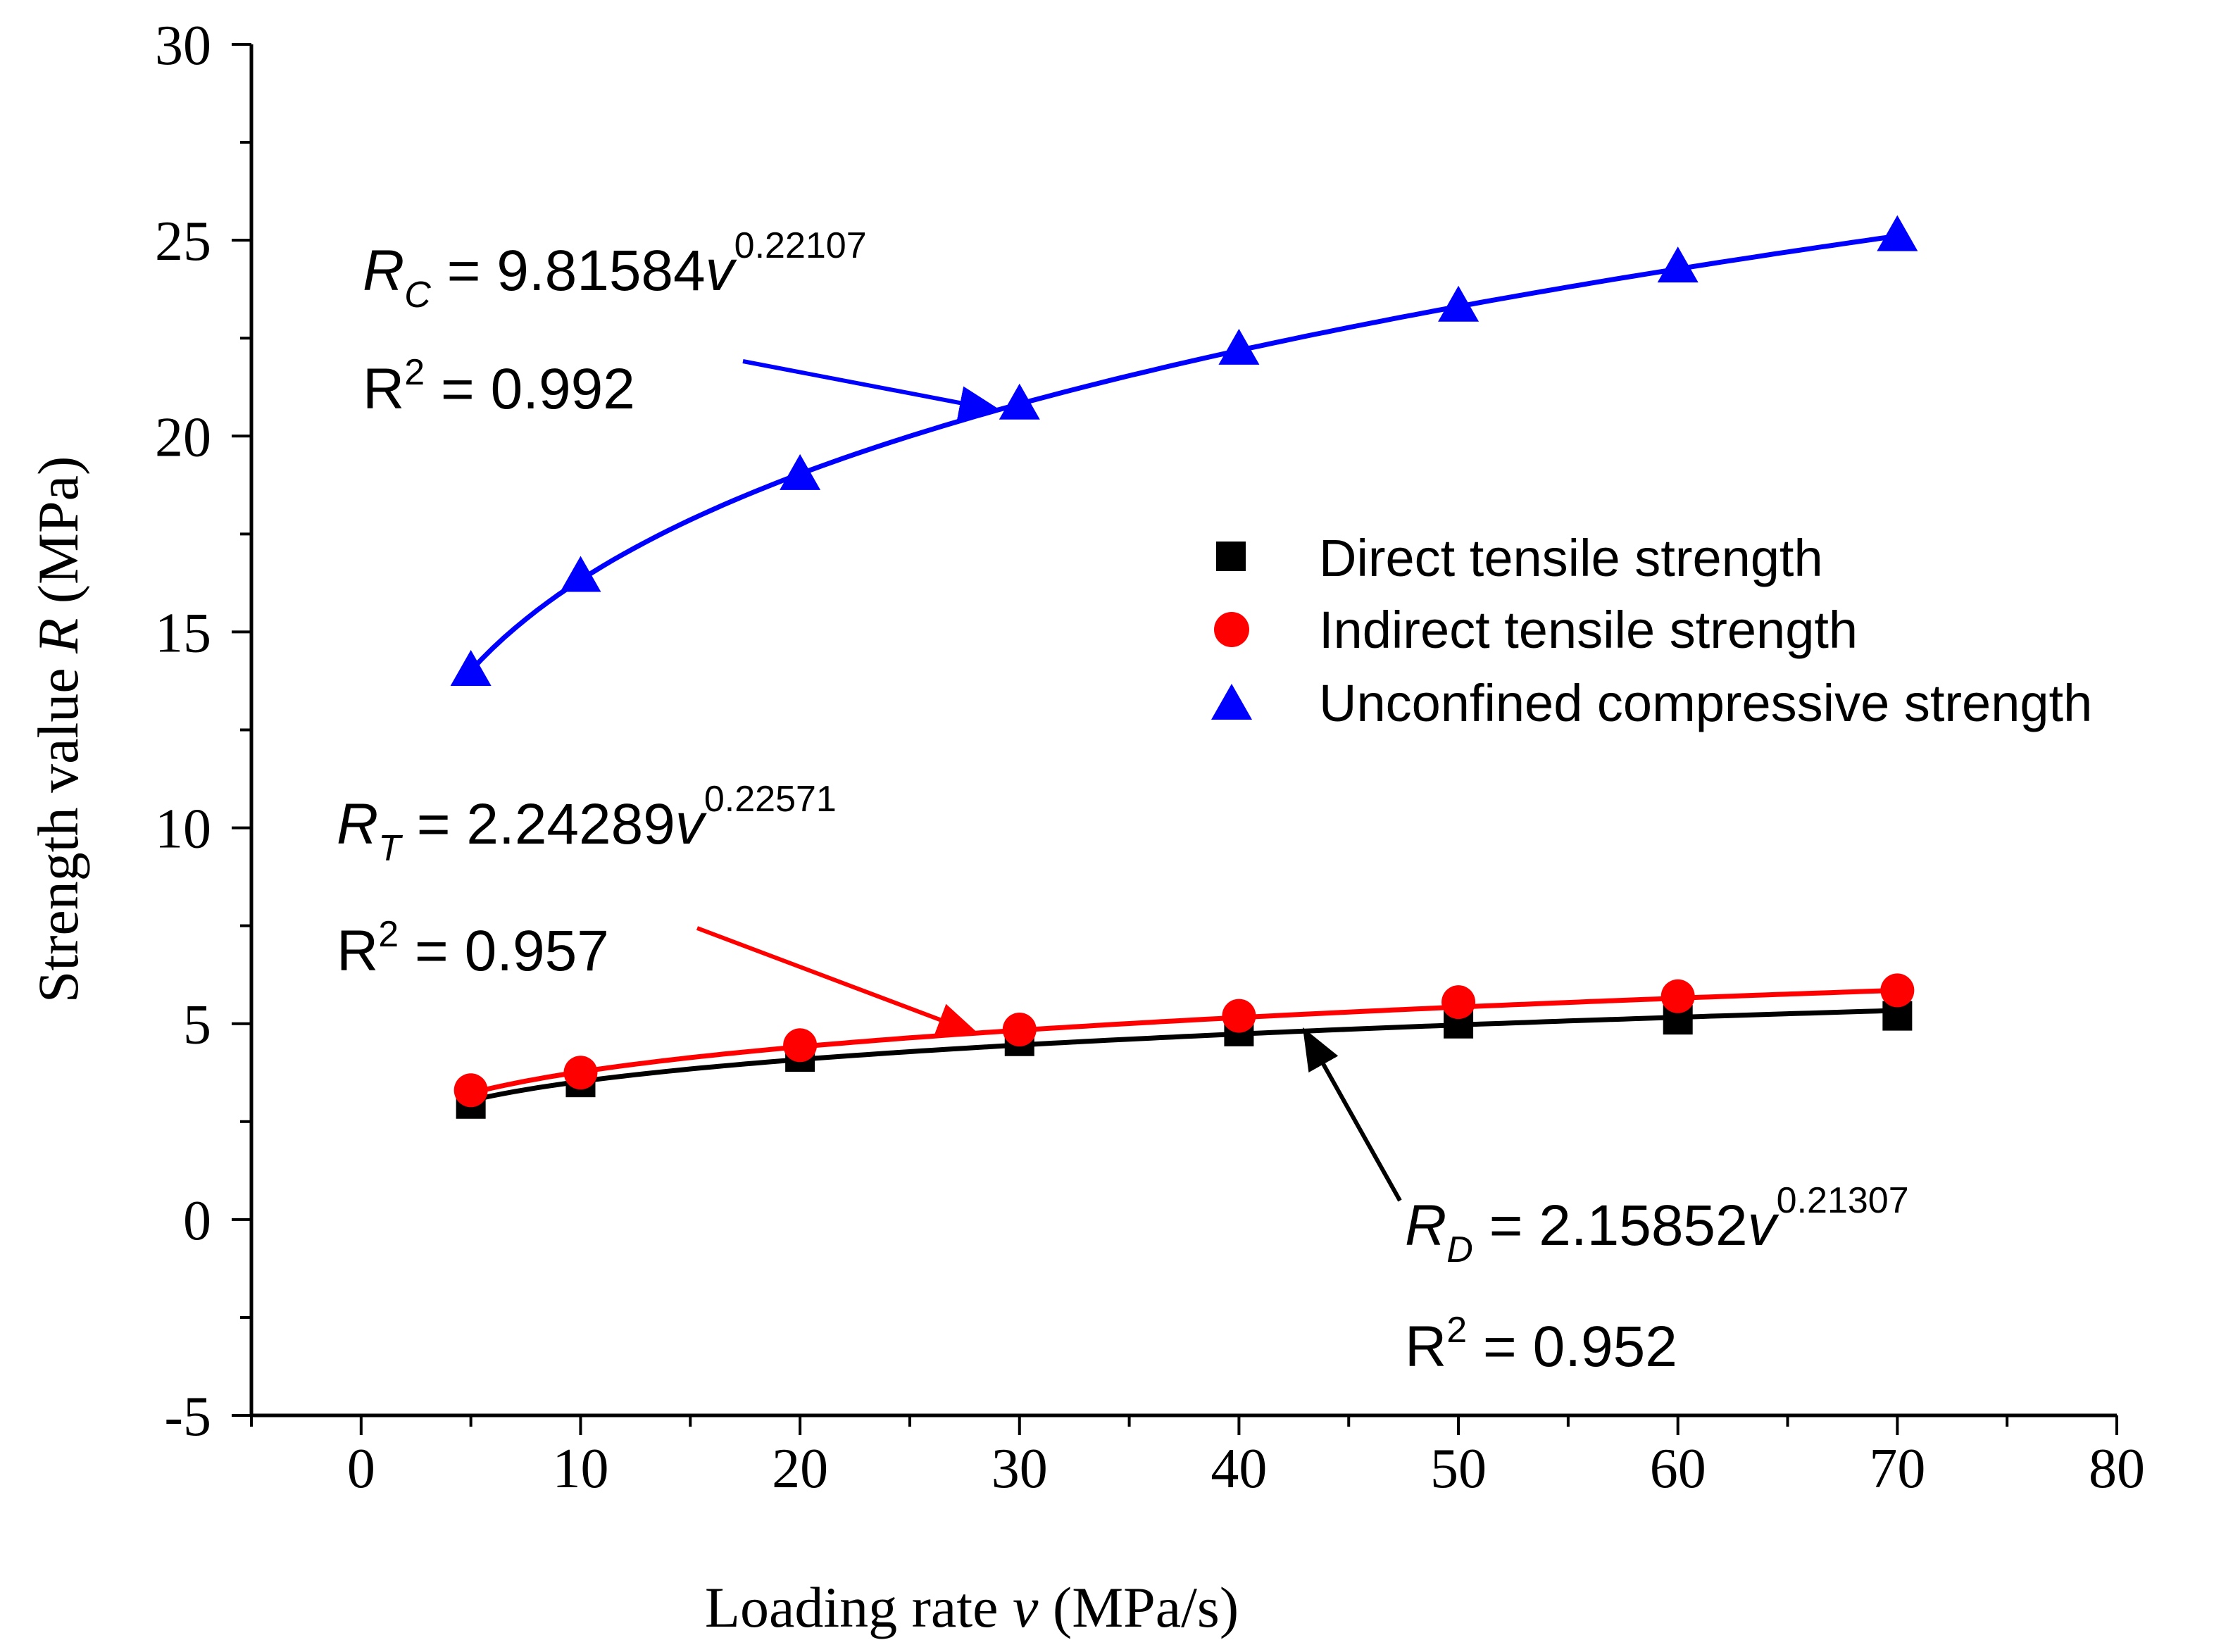  Describe the element at coordinates (1459, 1249) in the screenshot. I see `equation-direct-tensile-subscript: D` at that location.